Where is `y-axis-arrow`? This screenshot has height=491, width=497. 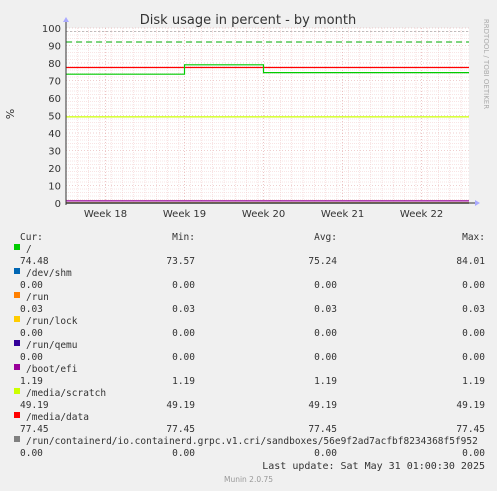
y-axis-arrow is located at coordinates (66, 19).